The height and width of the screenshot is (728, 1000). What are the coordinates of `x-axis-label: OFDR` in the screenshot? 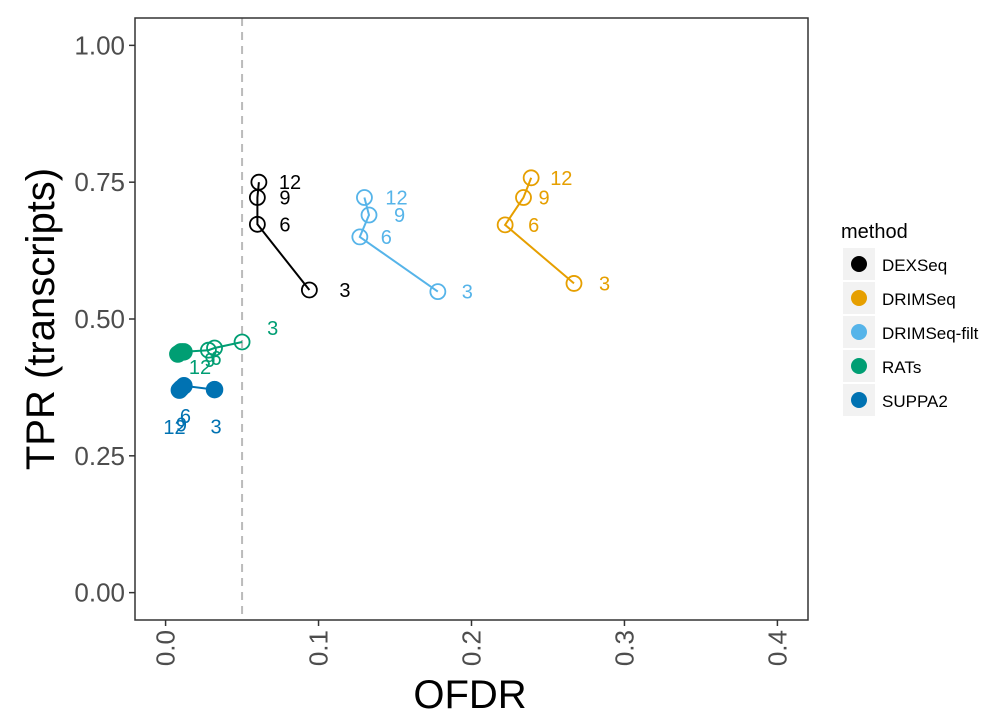 It's located at (469, 695).